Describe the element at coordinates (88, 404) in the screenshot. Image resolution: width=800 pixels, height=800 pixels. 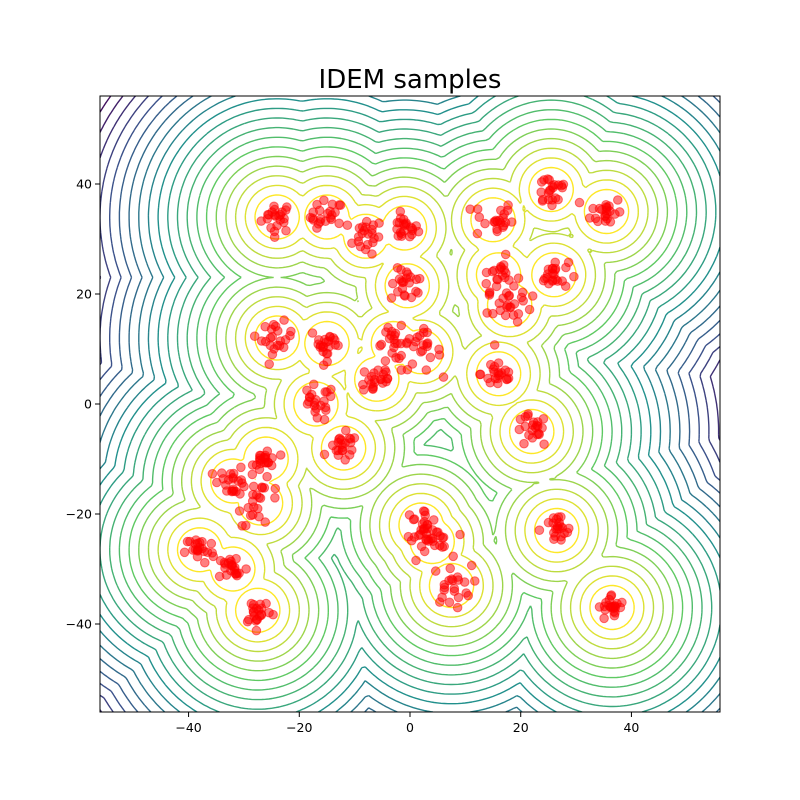
I see `y-tick-label: 0` at that location.